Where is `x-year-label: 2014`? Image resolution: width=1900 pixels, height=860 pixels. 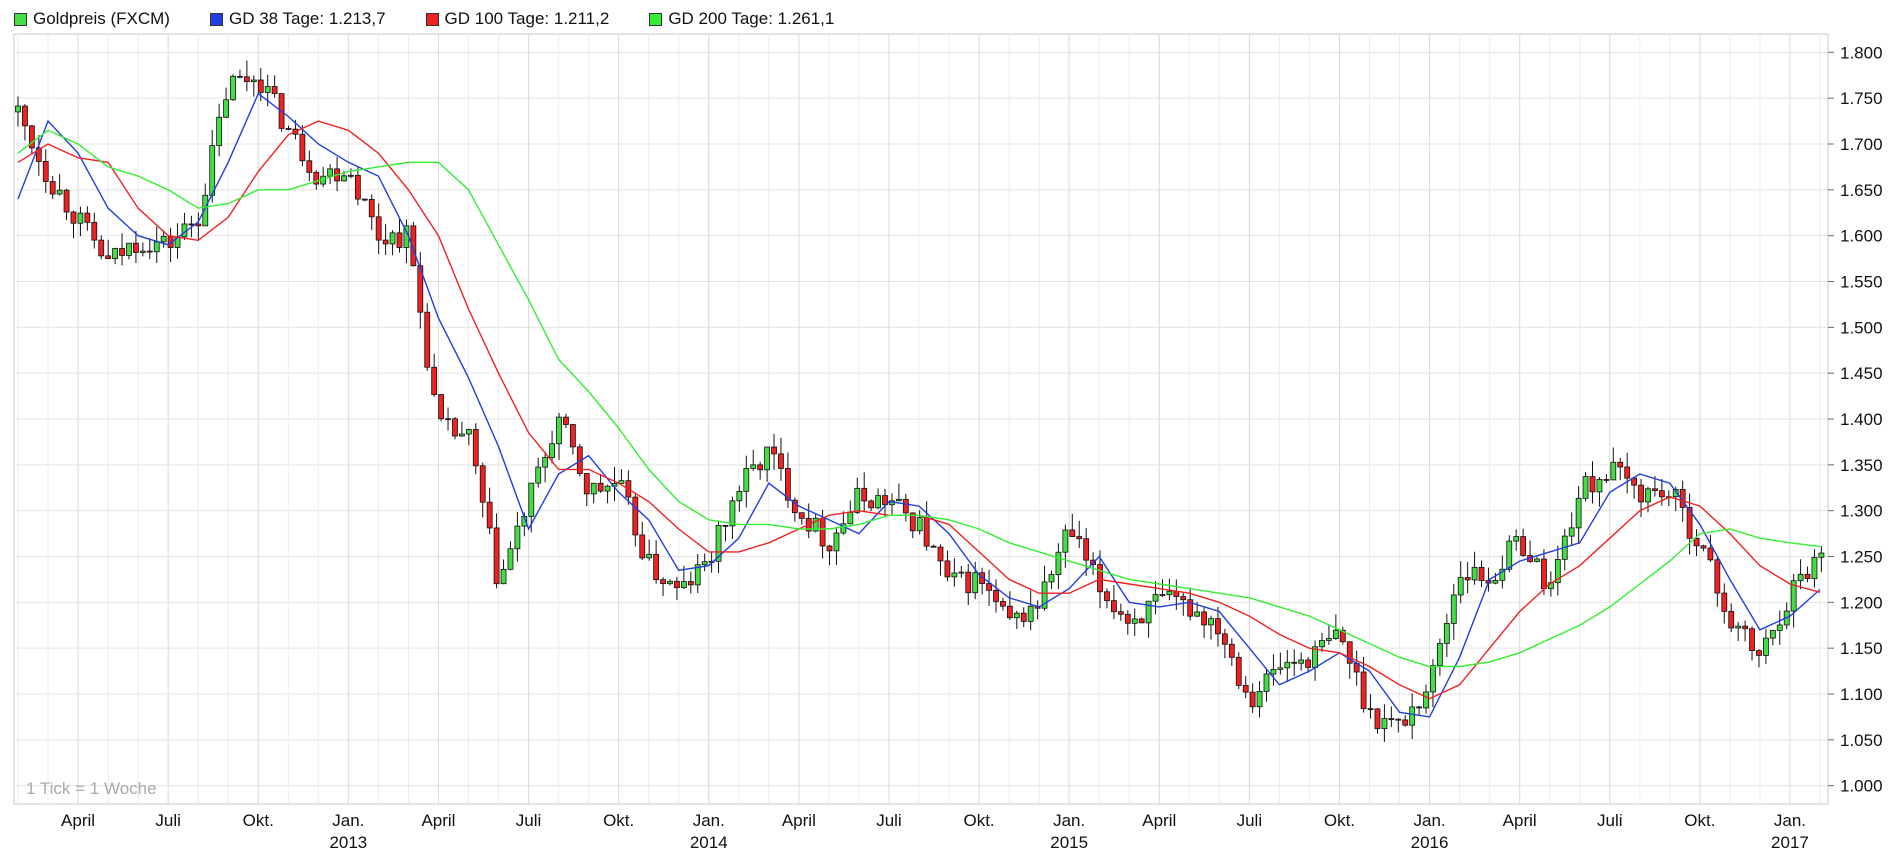
x-year-label: 2014 is located at coordinates (709, 842).